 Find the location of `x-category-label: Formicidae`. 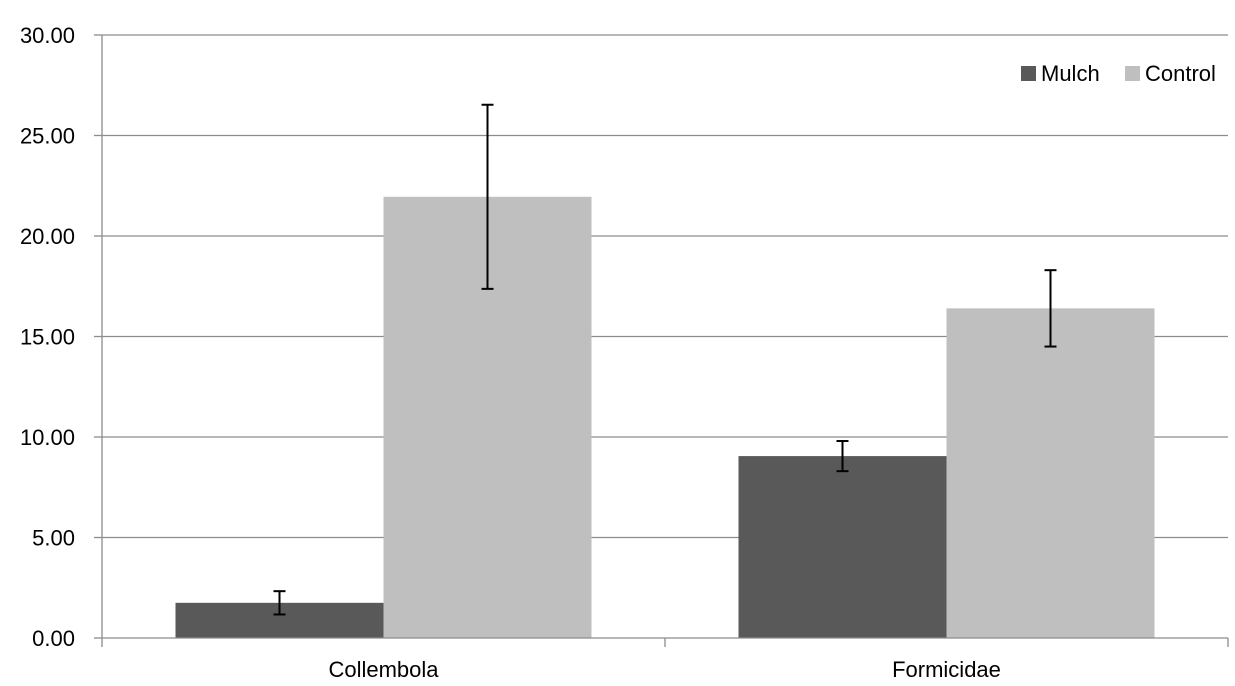

x-category-label: Formicidae is located at coordinates (946, 669).